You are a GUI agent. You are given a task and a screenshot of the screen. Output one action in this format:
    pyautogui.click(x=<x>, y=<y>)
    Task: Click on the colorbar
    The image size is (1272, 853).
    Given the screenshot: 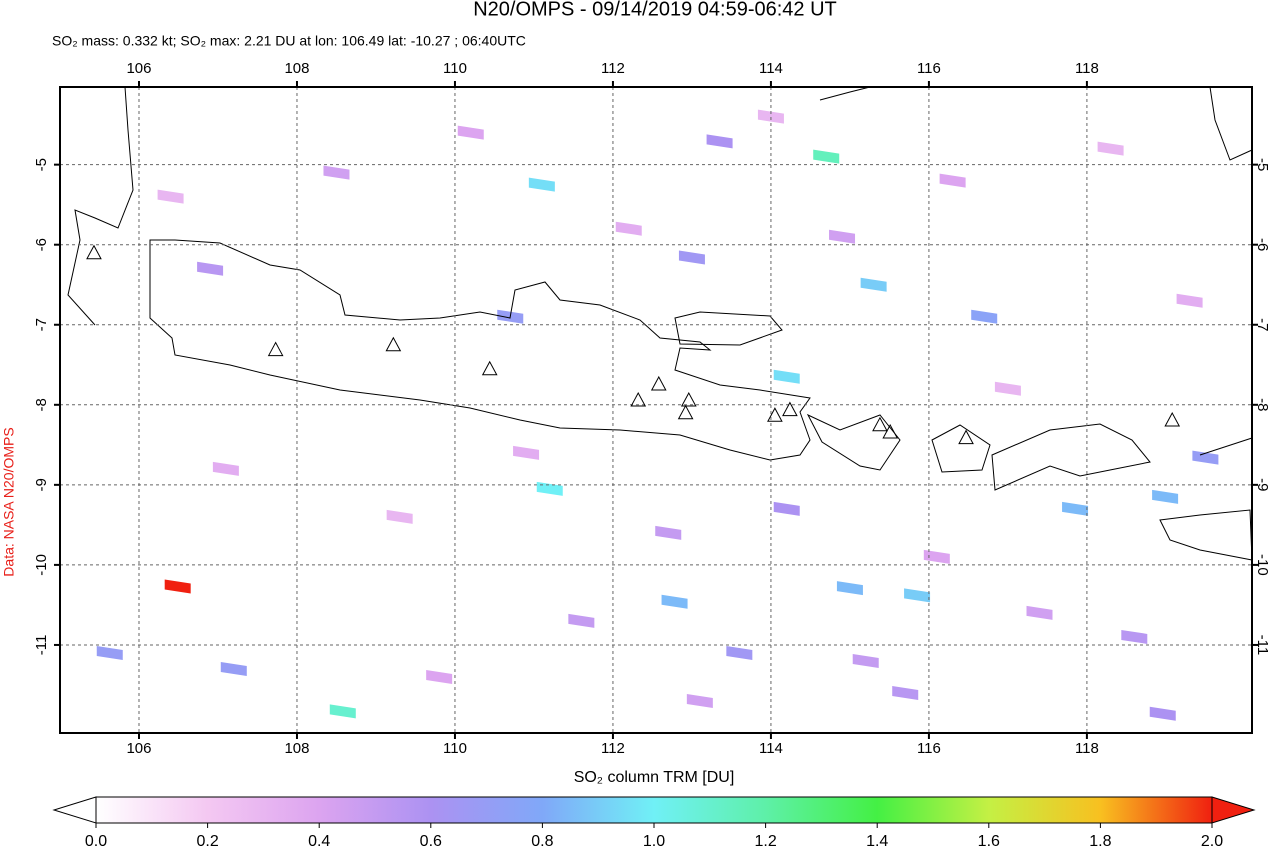 What is the action you would take?
    pyautogui.click(x=654, y=810)
    